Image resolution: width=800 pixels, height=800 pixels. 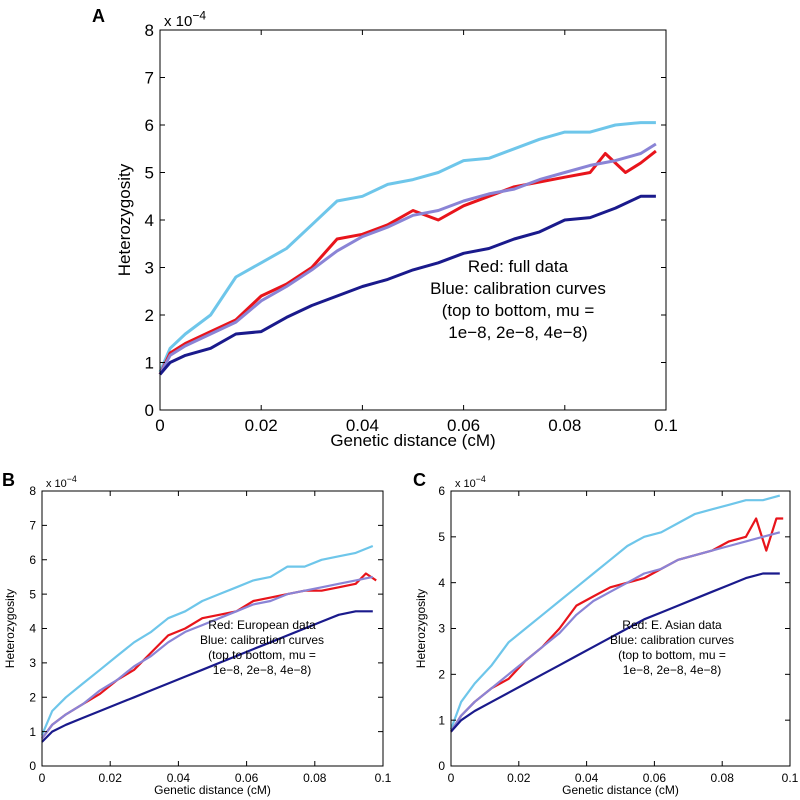 What do you see at coordinates (419, 480) in the screenshot?
I see `panel-letter-c: C` at bounding box center [419, 480].